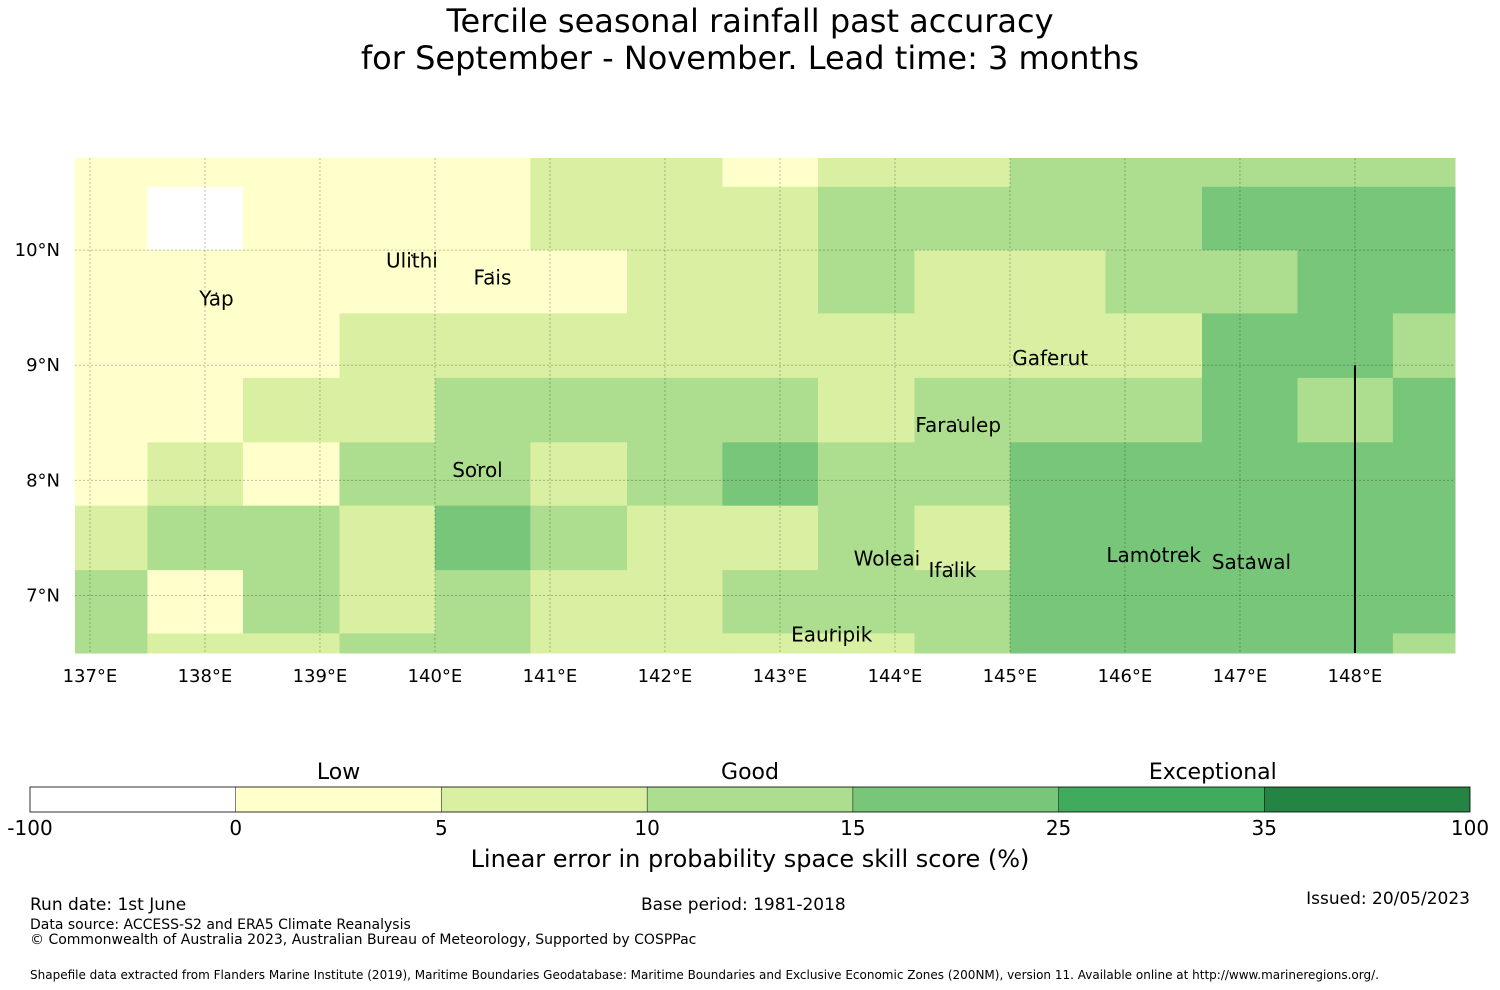 Image resolution: width=1500 pixels, height=990 pixels. I want to click on longitude-tick-label: 148°E, so click(1355, 676).